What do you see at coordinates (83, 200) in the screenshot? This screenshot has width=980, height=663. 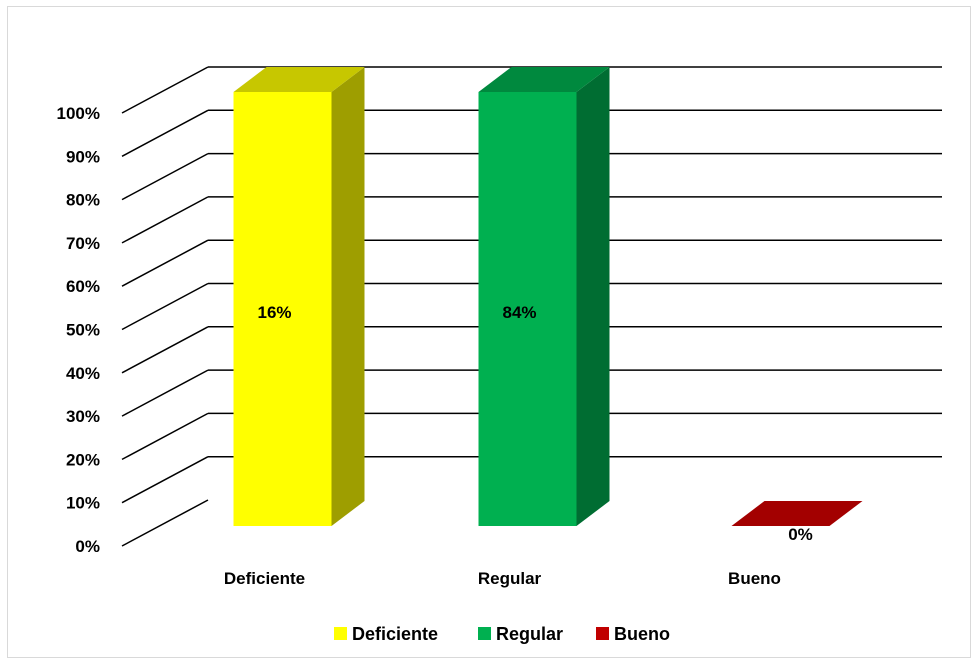 I see `y-tick-label: 80%` at bounding box center [83, 200].